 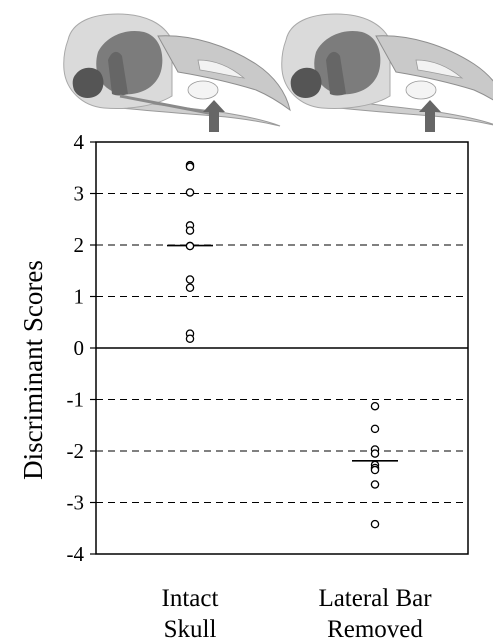 I want to click on category-label-removed-line2: Removed, so click(x=375, y=629).